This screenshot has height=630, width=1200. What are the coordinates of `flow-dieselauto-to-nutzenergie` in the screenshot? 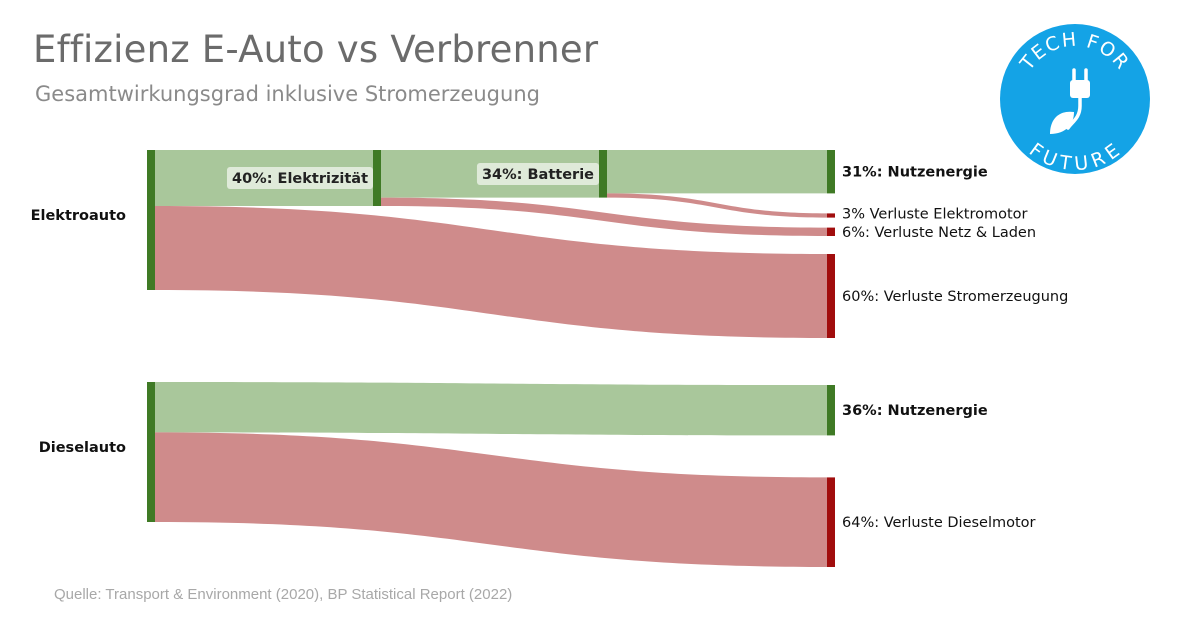 It's located at (491, 409).